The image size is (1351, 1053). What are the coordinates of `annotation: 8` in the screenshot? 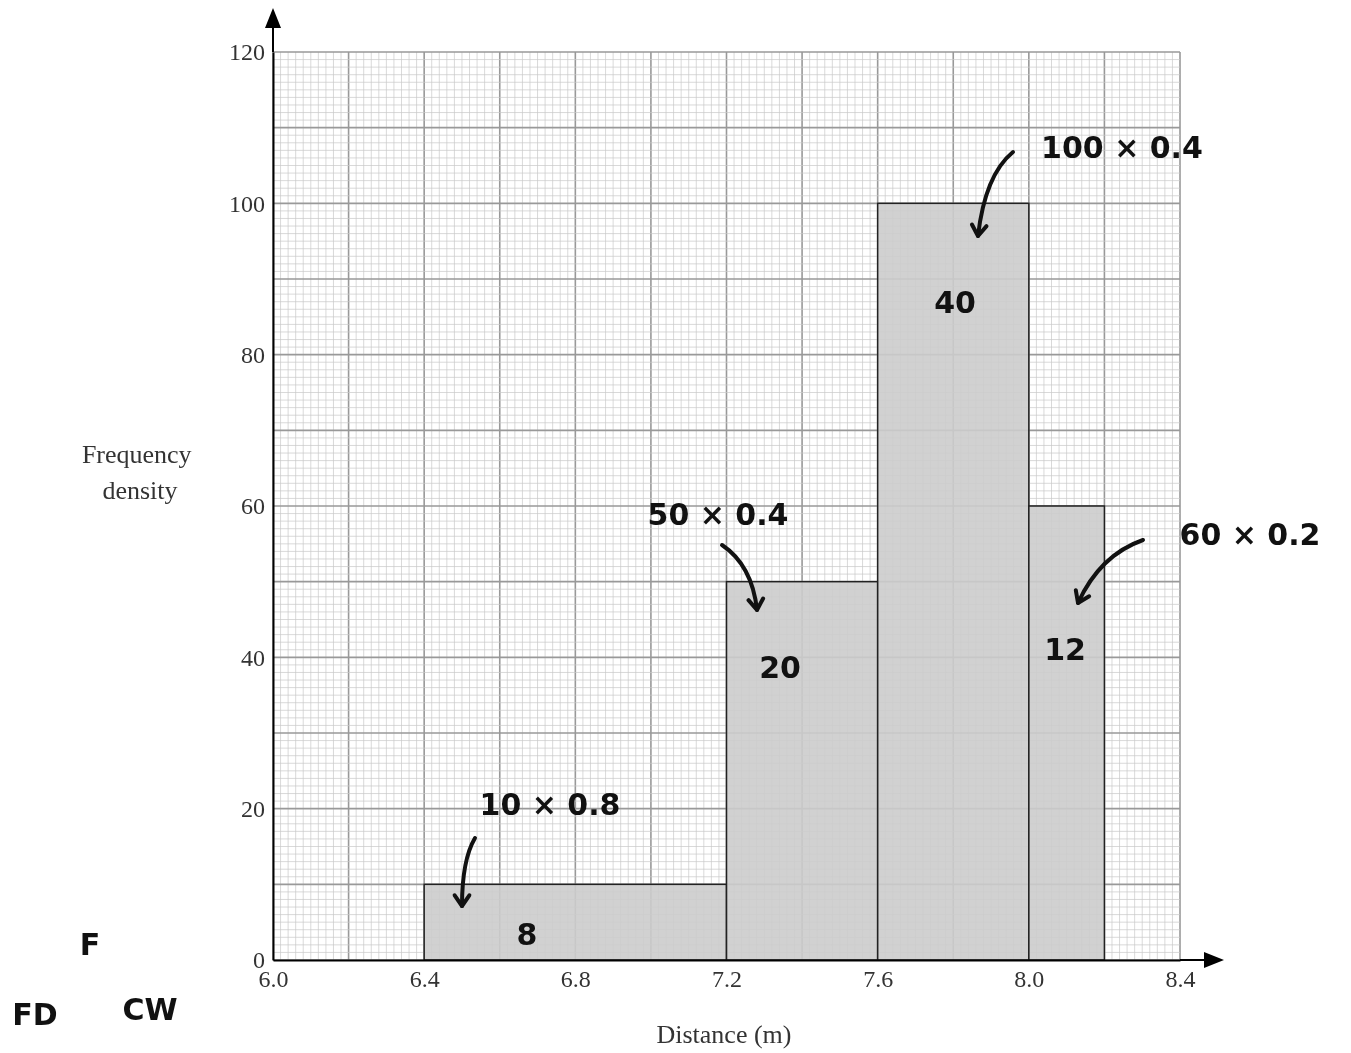 It's located at (527, 934).